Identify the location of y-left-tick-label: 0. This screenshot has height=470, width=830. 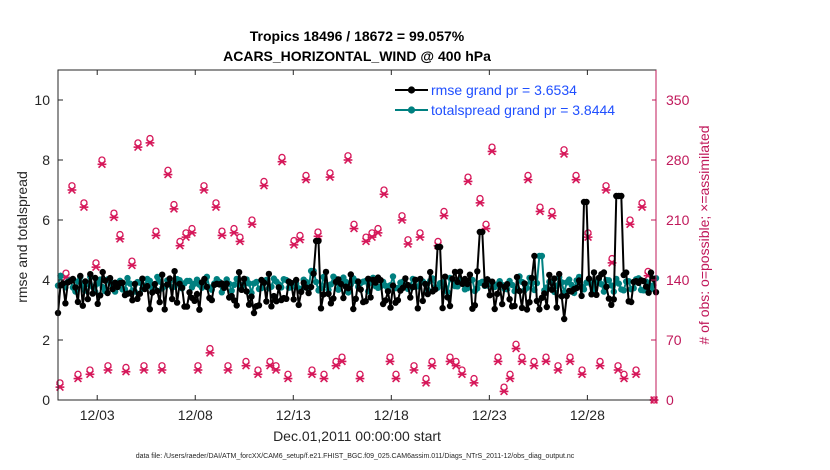
(46, 400).